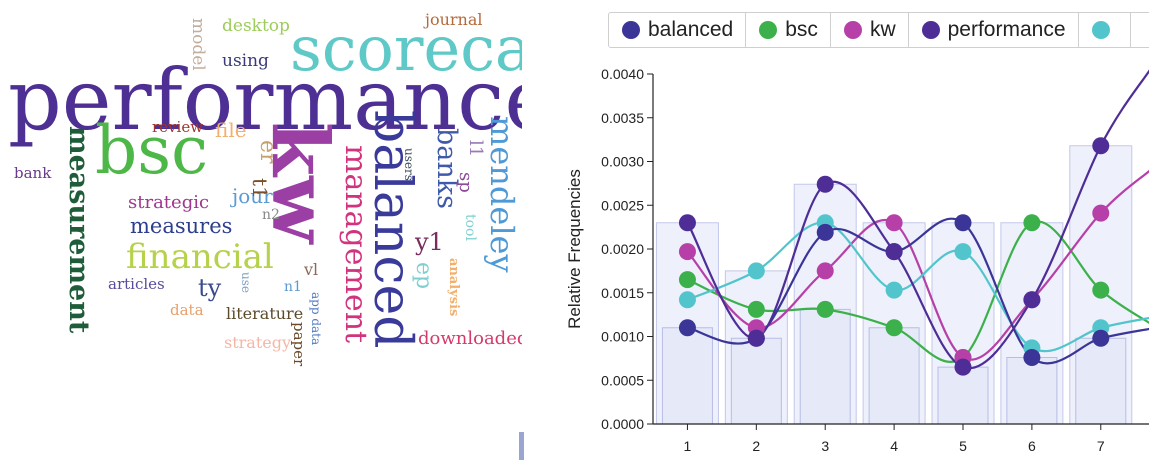 The image size is (1149, 460). I want to click on y-tick-label: 0.0000, so click(622, 424).